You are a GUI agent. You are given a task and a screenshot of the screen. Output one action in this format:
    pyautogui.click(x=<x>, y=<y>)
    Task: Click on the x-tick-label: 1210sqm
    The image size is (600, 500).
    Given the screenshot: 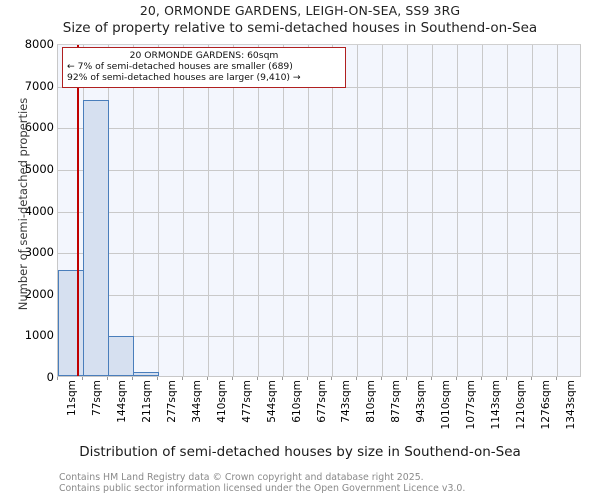 What is the action you would take?
    pyautogui.click(x=521, y=405)
    